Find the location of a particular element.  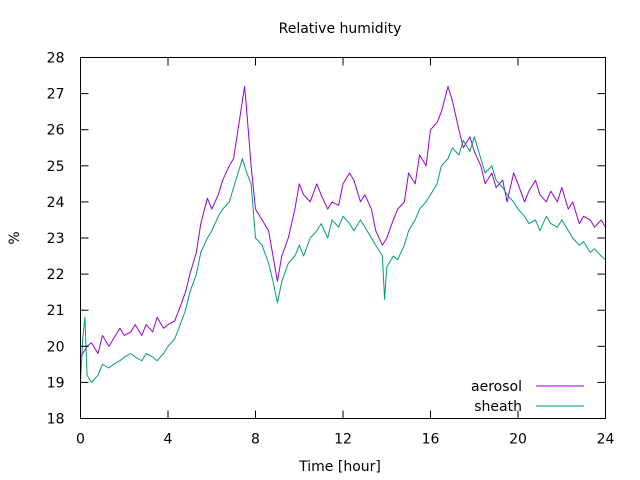

y-tick-label: 28 is located at coordinates (56, 59).